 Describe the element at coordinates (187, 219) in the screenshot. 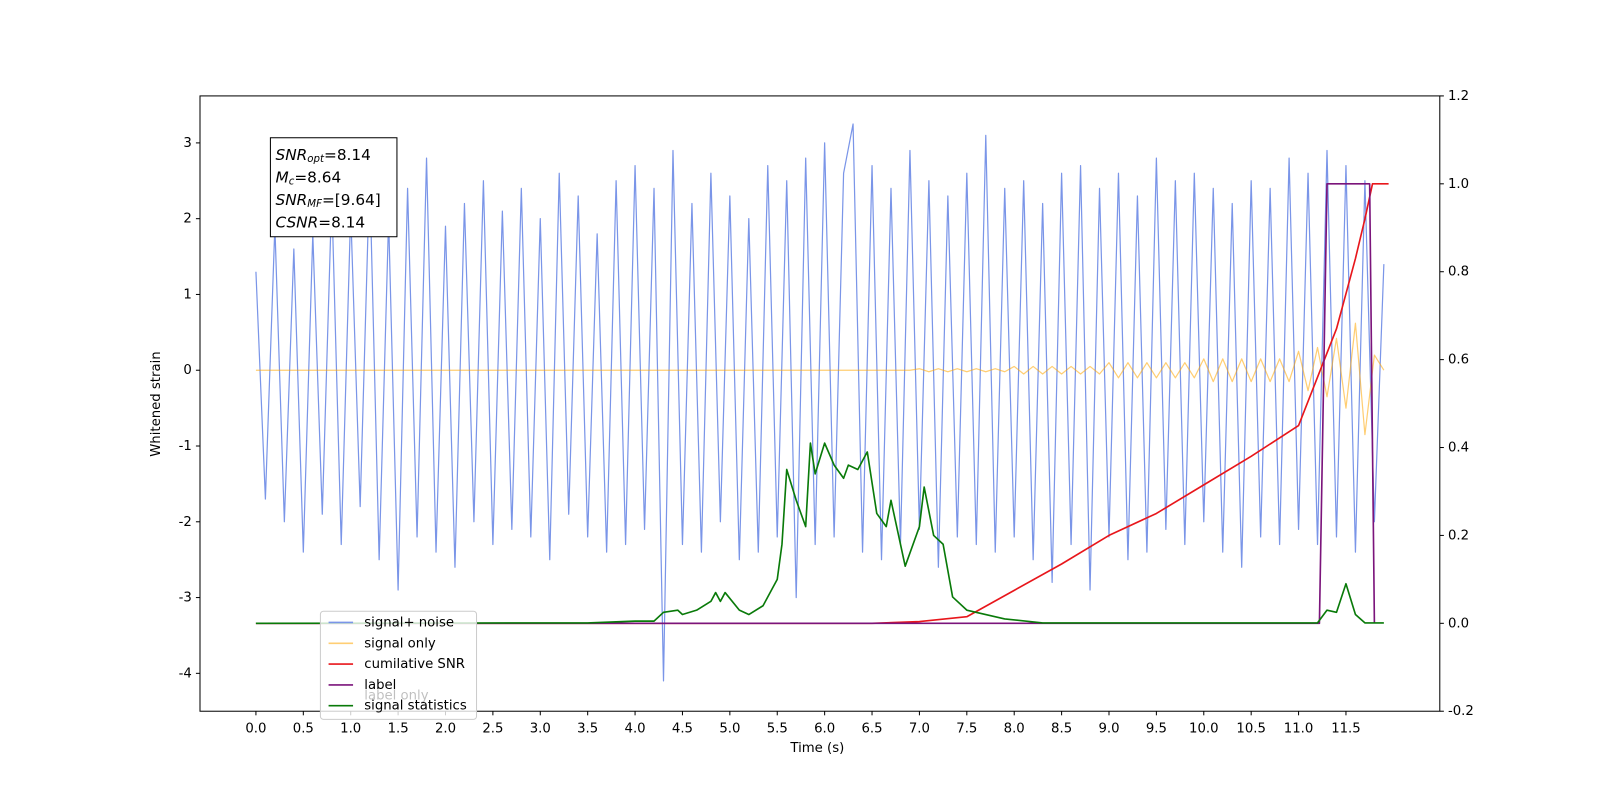

I see `y-tick-label: 2` at that location.